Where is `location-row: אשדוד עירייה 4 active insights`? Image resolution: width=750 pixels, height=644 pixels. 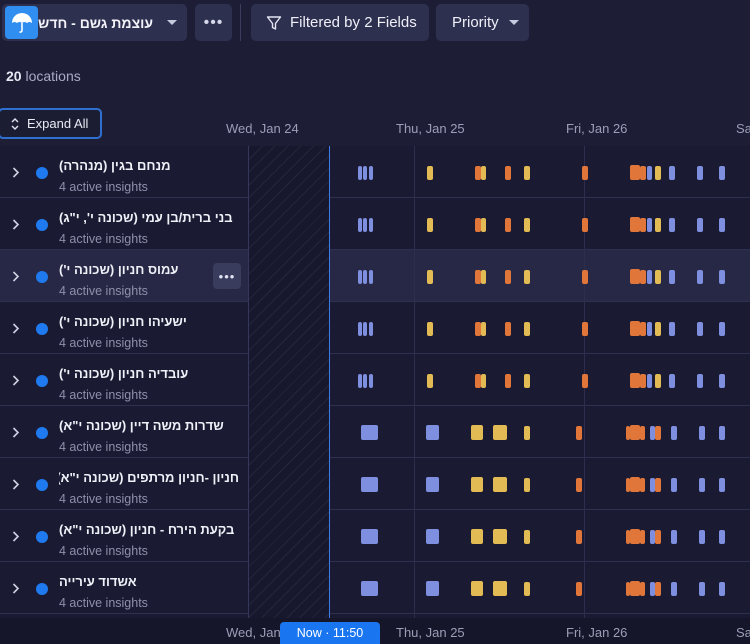
location-row: אשדוד עירייה 4 active insights is located at coordinates (375, 588).